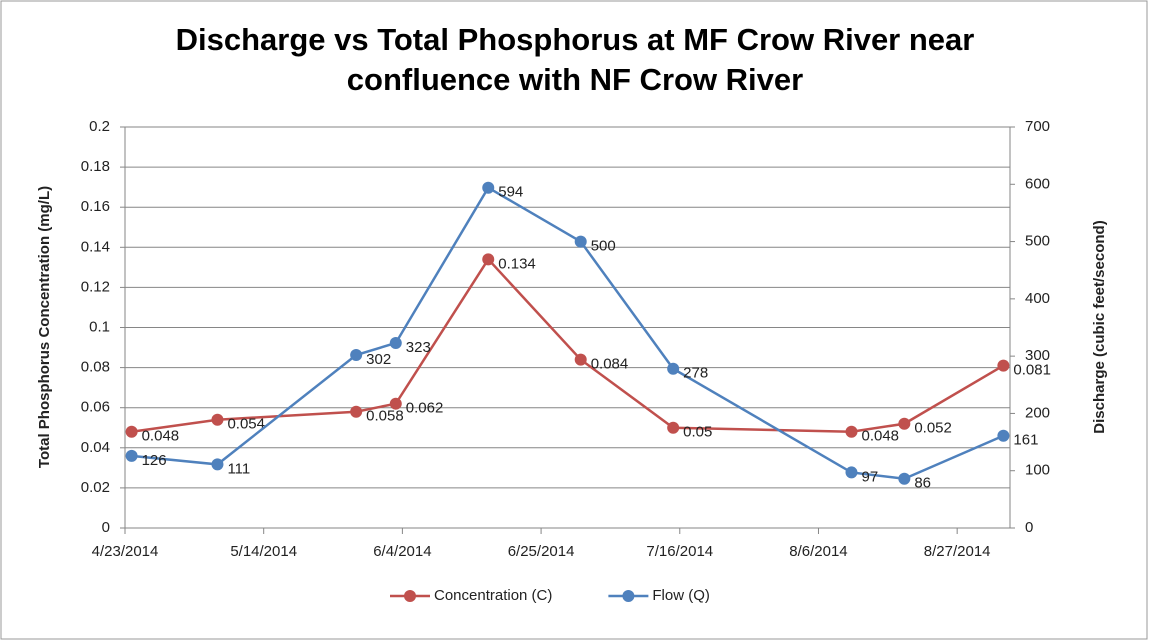 This screenshot has width=1149, height=641. What do you see at coordinates (238, 468) in the screenshot?
I see `data-label: 111` at bounding box center [238, 468].